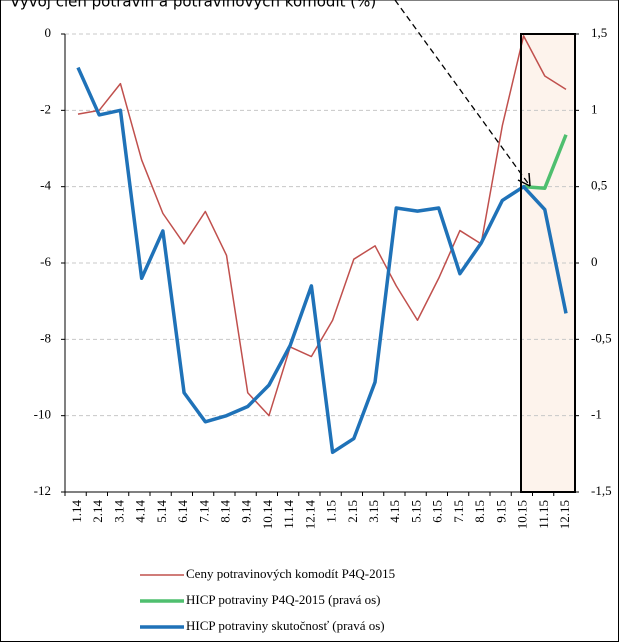 This screenshot has height=642, width=619. Describe the element at coordinates (48, 32) in the screenshot. I see `y-tick-label: 0` at that location.